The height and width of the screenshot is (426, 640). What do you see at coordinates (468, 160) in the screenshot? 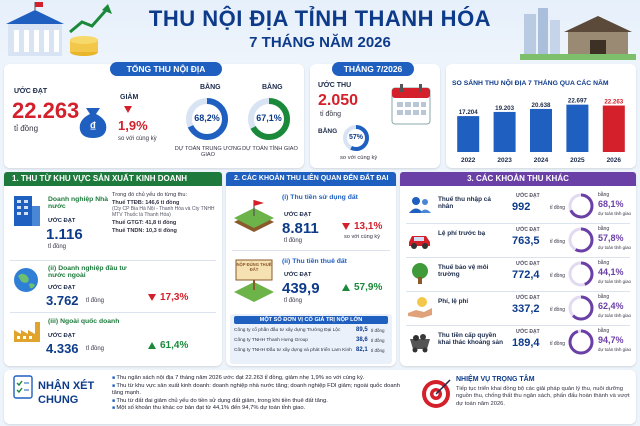
I see `bar-category-label: 2022` at bounding box center [468, 160].